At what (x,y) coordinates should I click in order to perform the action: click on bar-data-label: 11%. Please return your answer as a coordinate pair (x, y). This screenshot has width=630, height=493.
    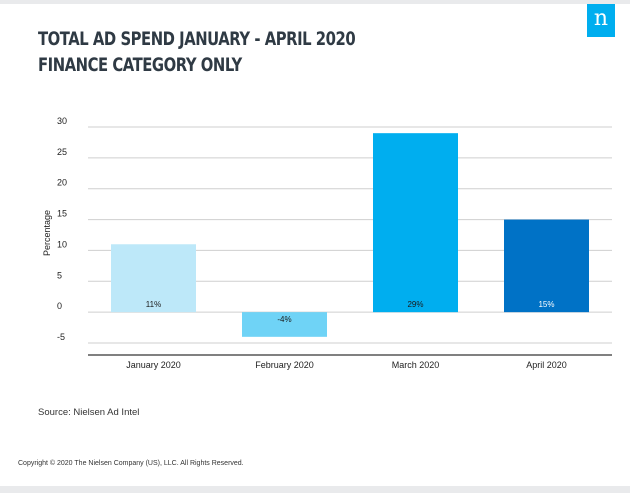
    Looking at the image, I should click on (153, 304).